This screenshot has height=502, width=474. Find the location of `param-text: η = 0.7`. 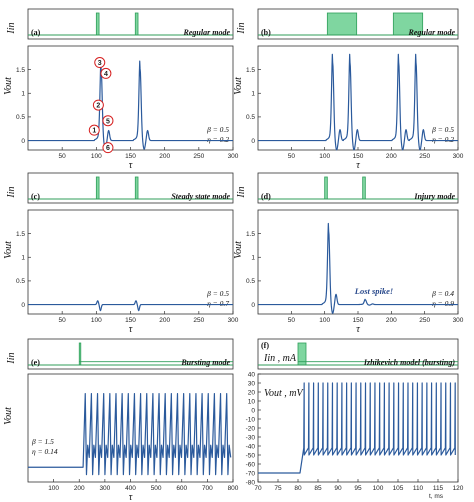

param-text: η = 0.7 is located at coordinates (218, 303).